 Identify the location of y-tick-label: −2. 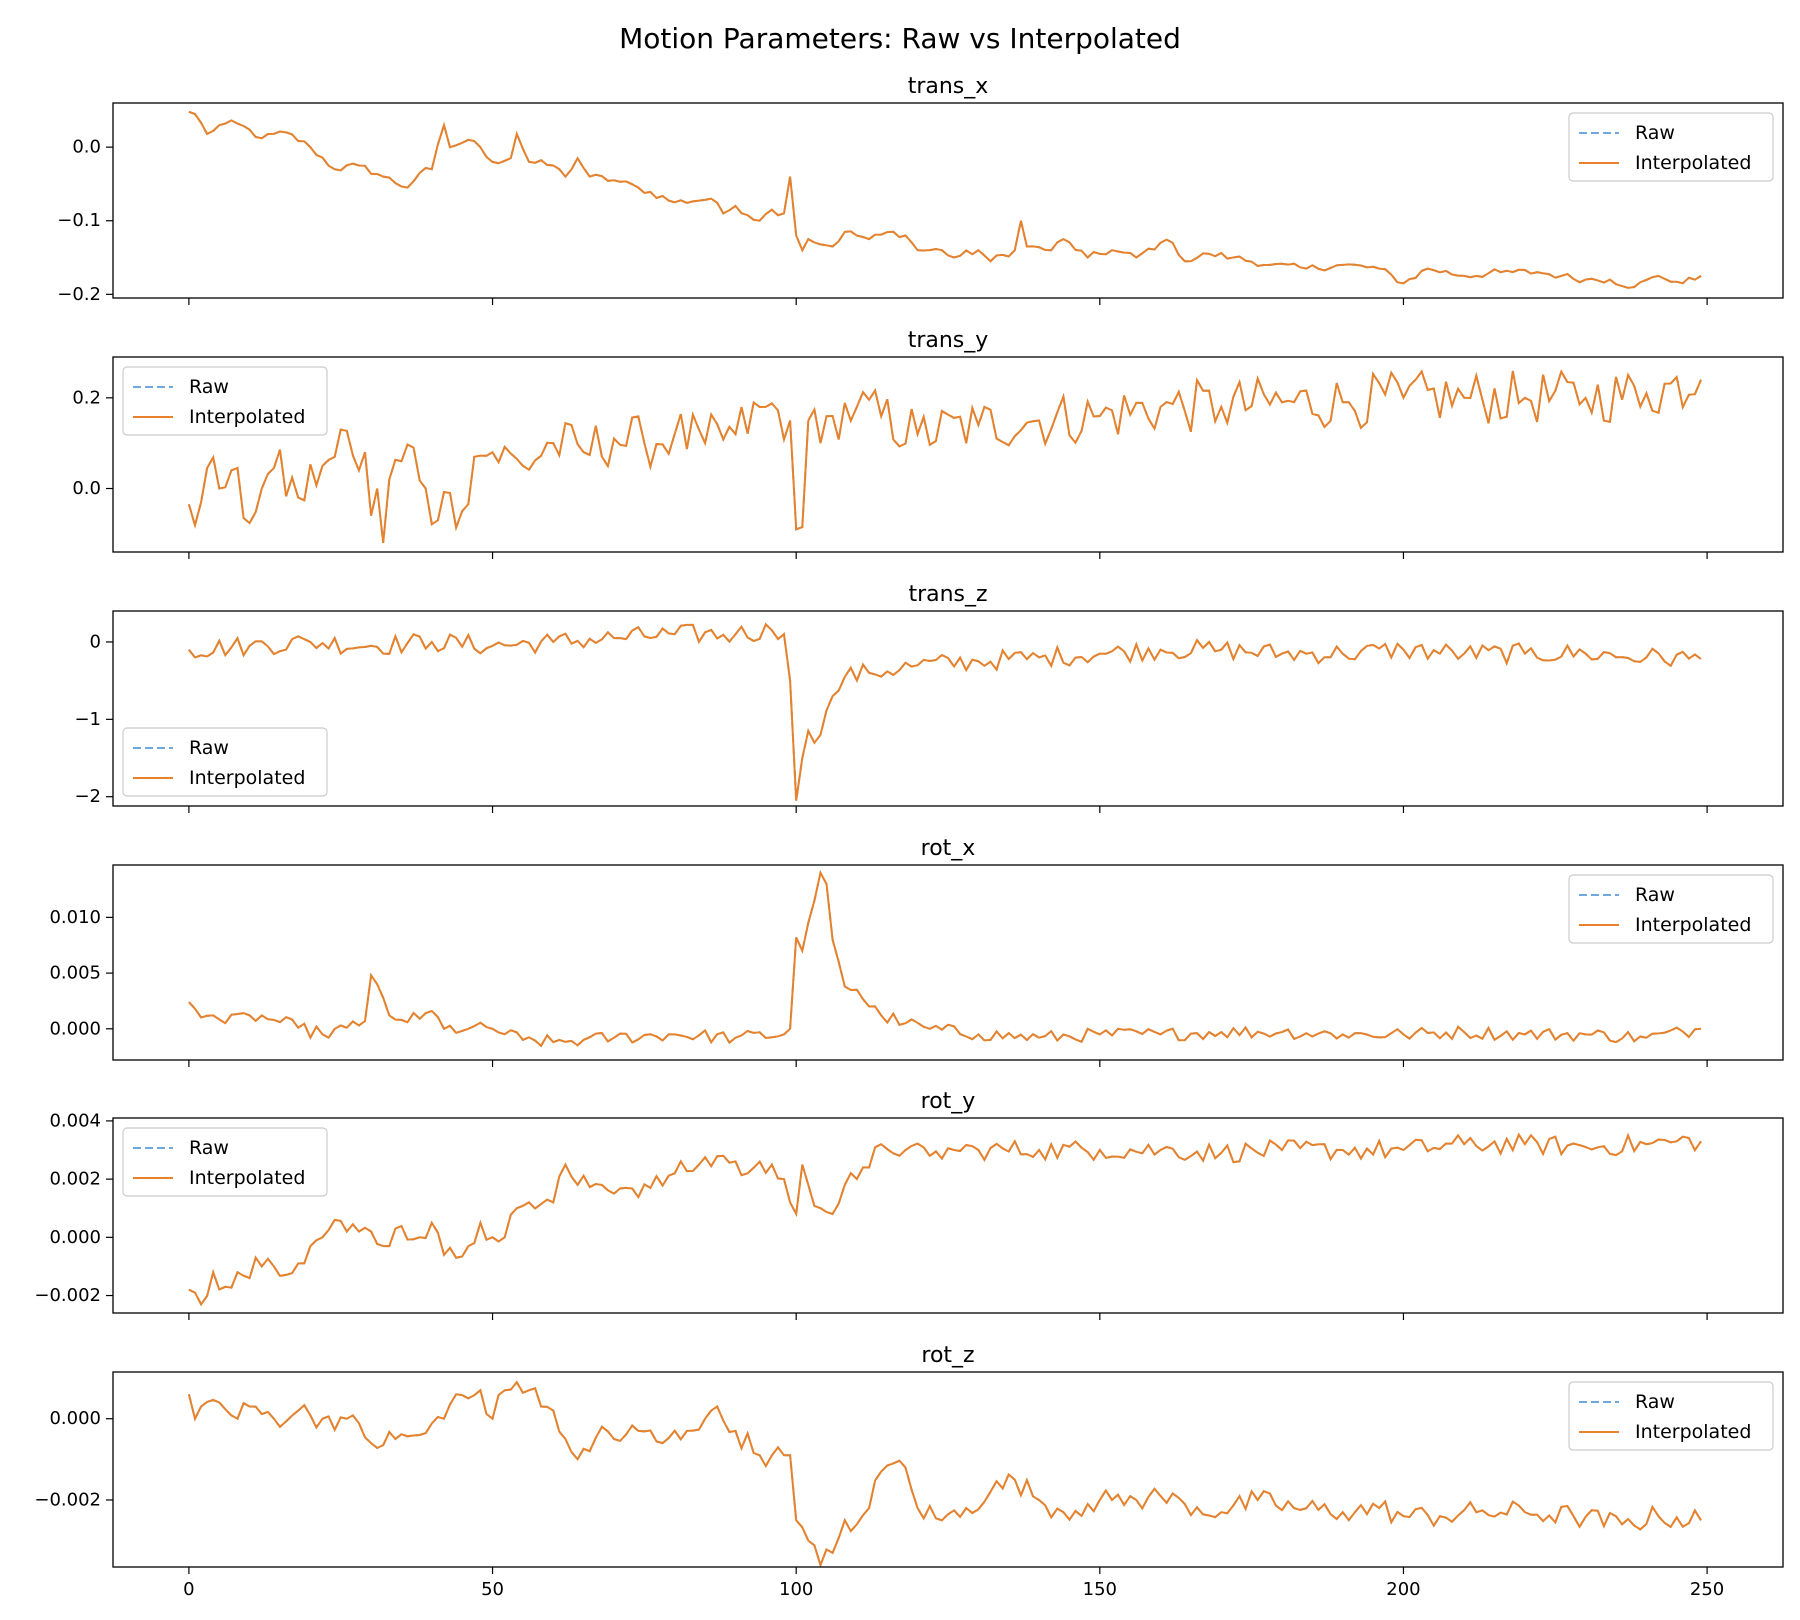
(87, 796).